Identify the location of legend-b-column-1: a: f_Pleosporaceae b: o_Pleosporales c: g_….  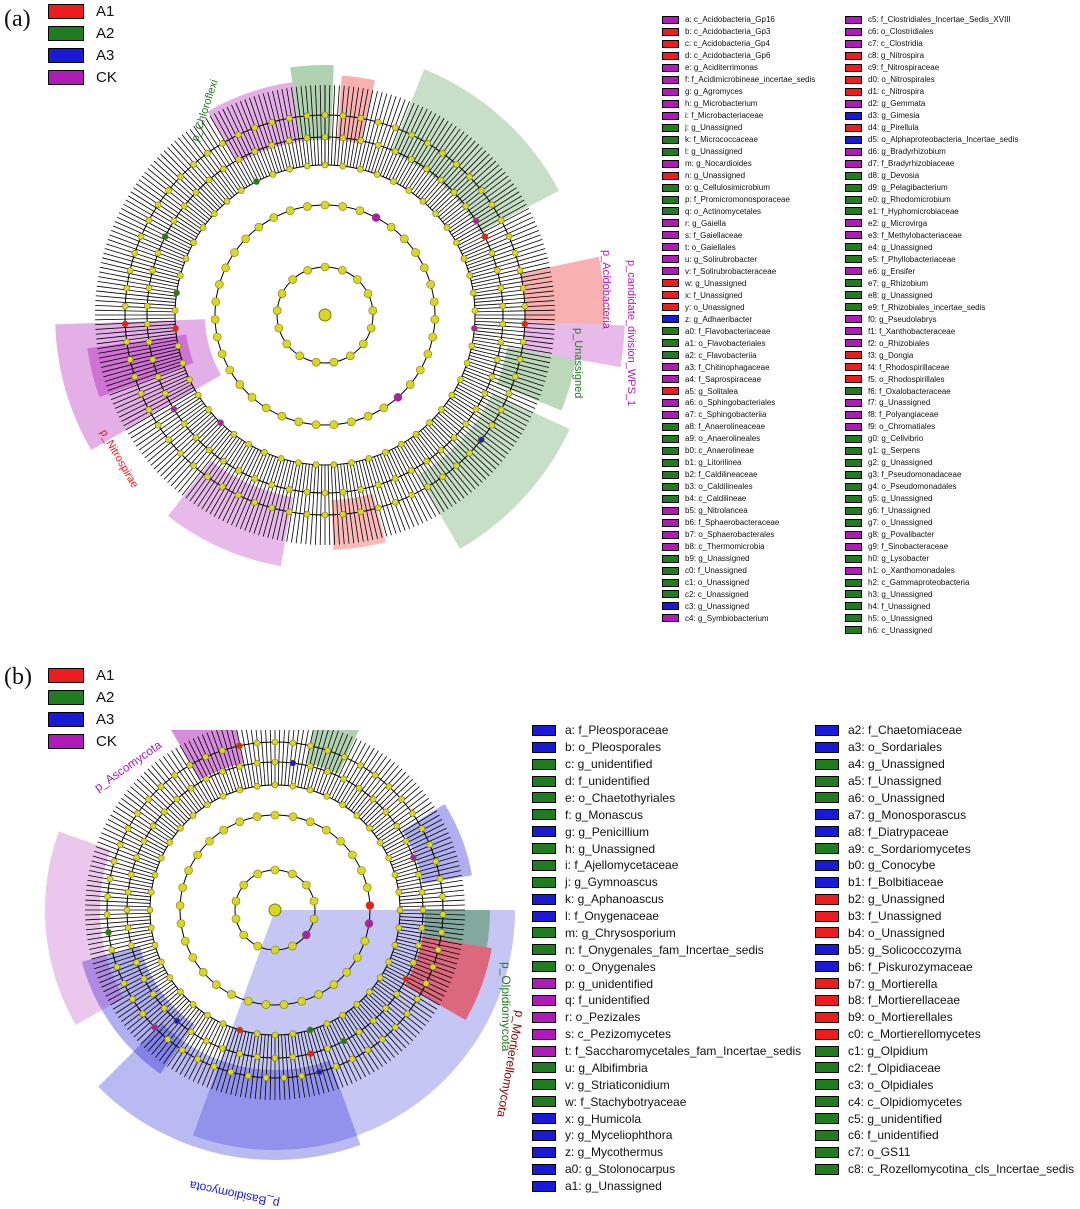
(666, 958).